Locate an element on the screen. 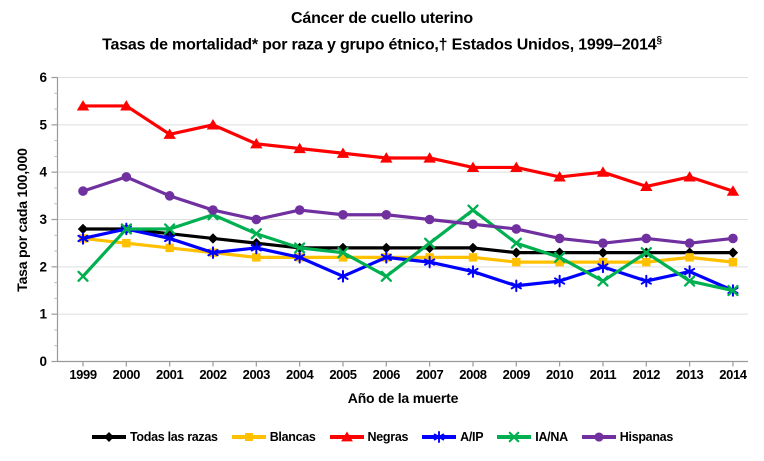 This screenshot has height=461, width=764. x-tick-label: 2007 is located at coordinates (429, 374).